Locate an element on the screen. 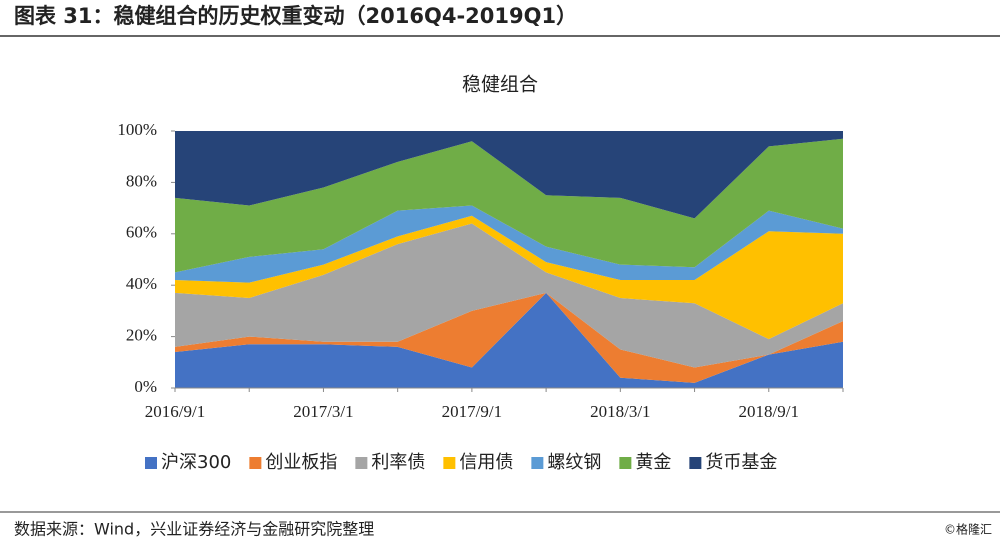  x-tick-label: 2016/9/1 is located at coordinates (175, 411).